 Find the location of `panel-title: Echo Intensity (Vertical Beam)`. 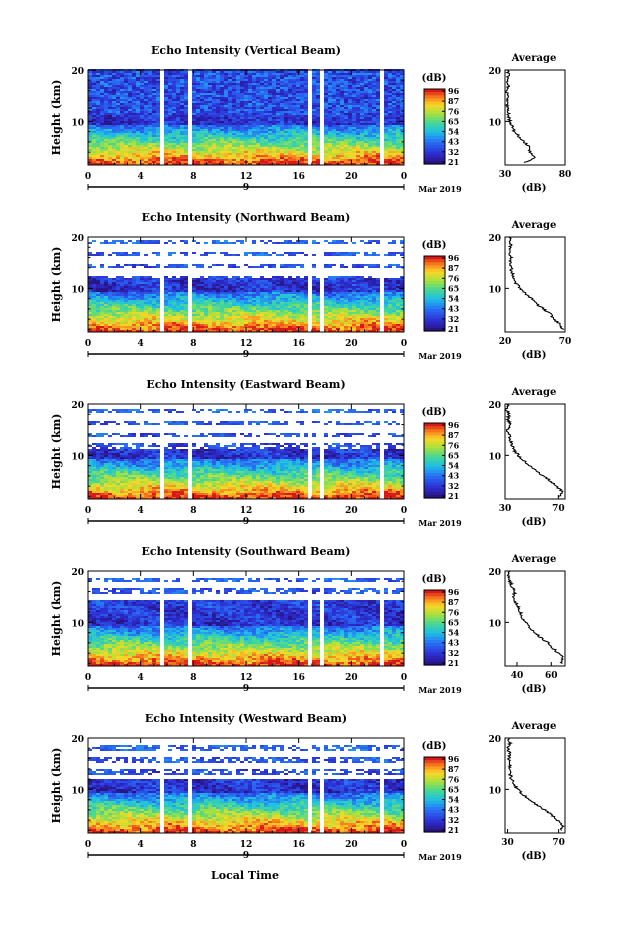

panel-title: Echo Intensity (Vertical Beam) is located at coordinates (246, 50).